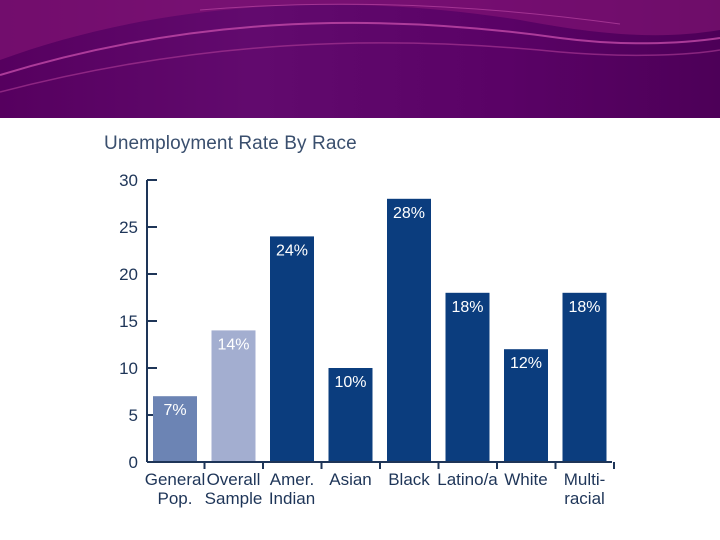 The height and width of the screenshot is (540, 720). I want to click on x-tick-label: Sample, so click(234, 498).